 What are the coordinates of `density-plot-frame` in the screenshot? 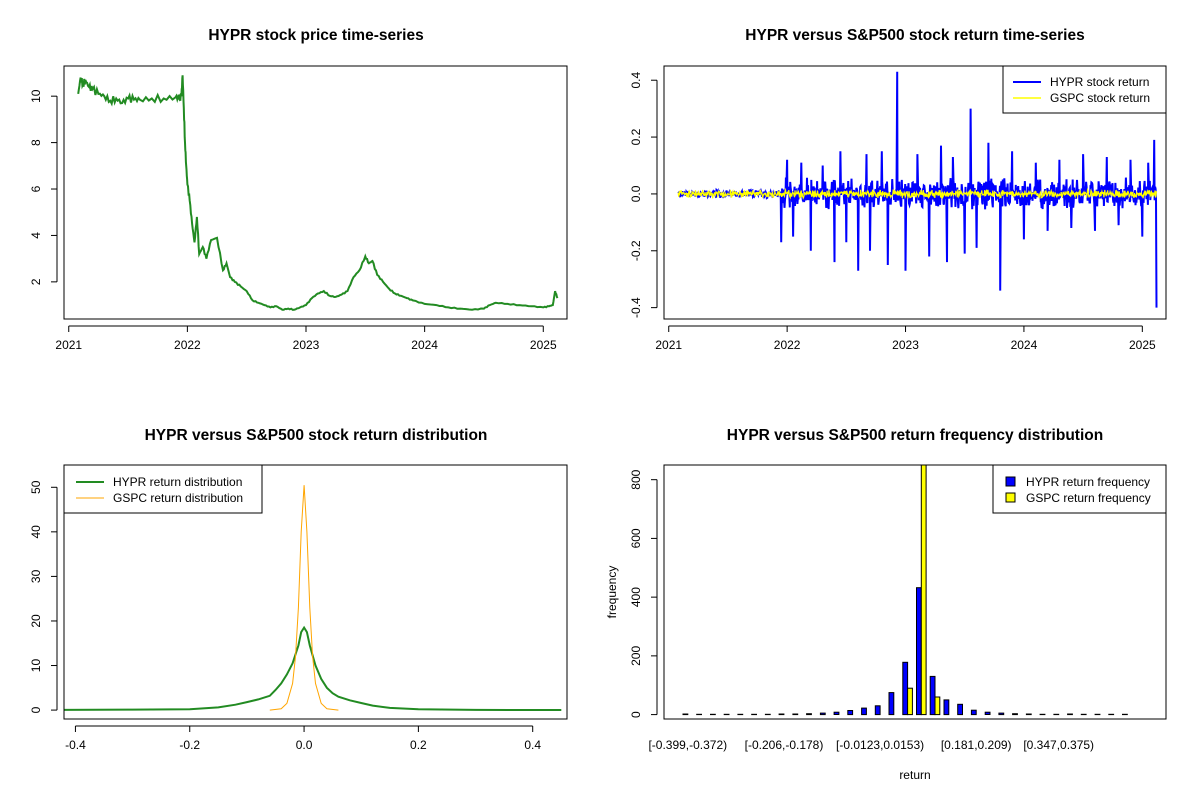 It's located at (315, 592).